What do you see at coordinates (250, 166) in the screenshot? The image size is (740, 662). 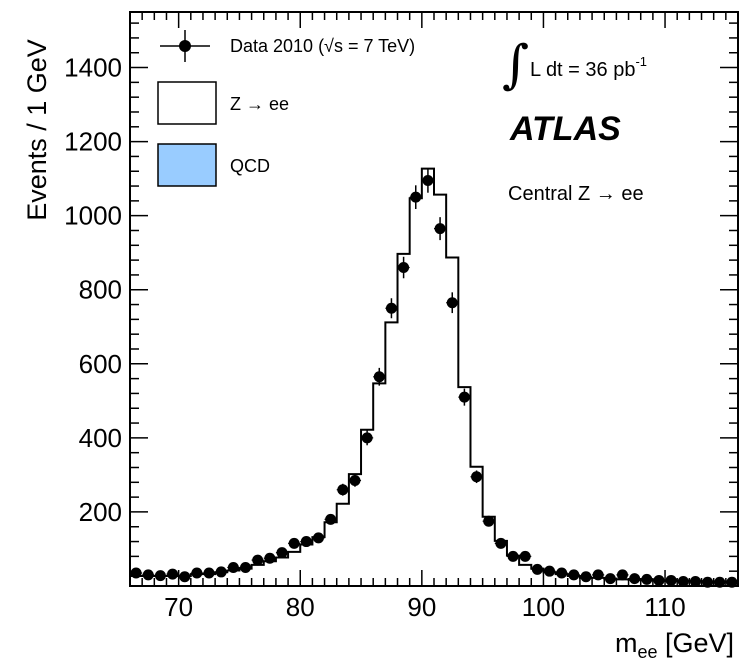 I see `legend-qcd-label: QCD` at bounding box center [250, 166].